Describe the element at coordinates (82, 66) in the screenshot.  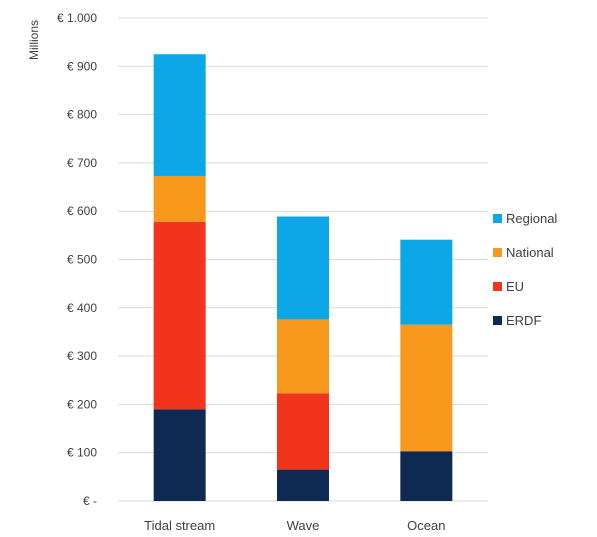
I see `y-tick-label: € 900` at that location.